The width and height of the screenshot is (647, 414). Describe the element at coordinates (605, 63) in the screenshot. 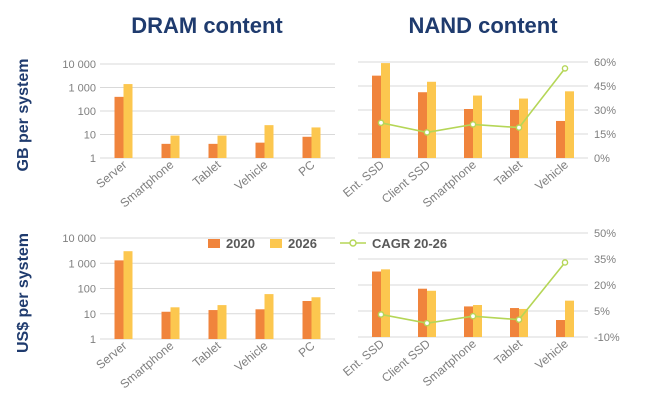

I see `y2-tick-label: 60%` at that location.